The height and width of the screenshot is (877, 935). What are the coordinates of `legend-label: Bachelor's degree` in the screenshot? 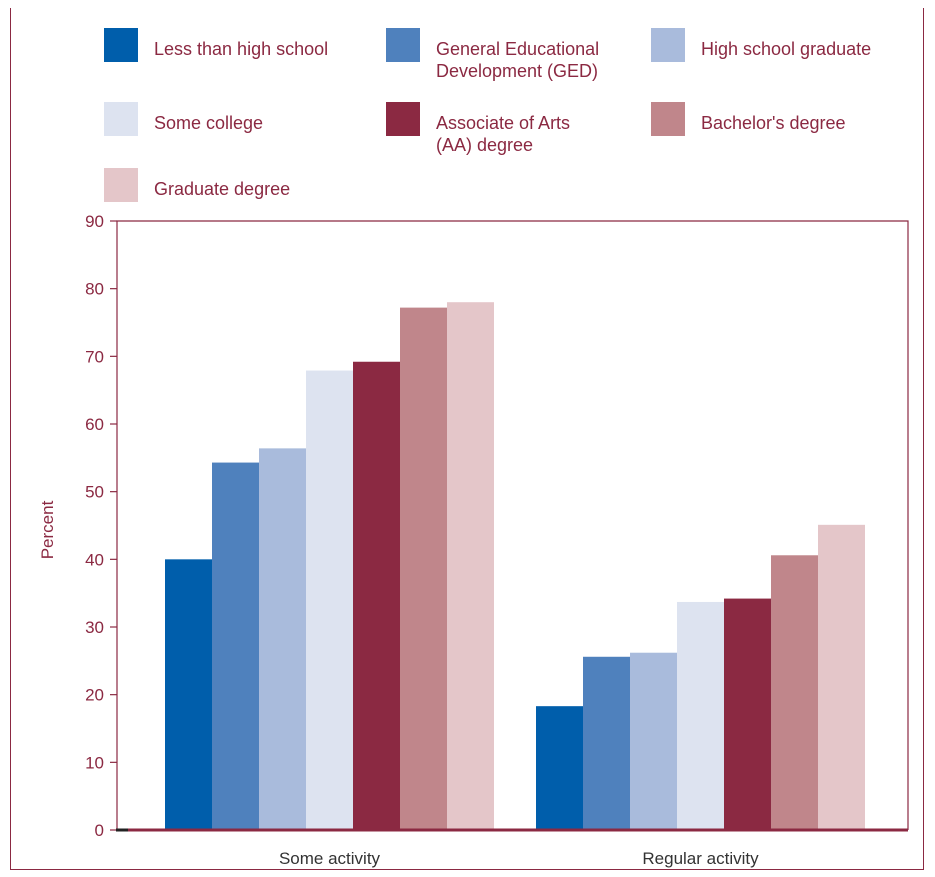 It's located at (773, 123).